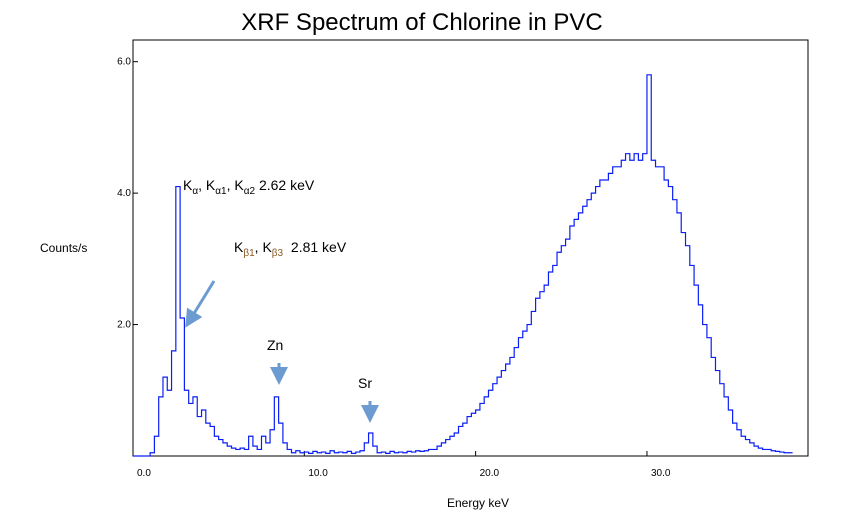 The height and width of the screenshot is (514, 845). What do you see at coordinates (490, 473) in the screenshot?
I see `x-tick-label: 20.0` at bounding box center [490, 473].